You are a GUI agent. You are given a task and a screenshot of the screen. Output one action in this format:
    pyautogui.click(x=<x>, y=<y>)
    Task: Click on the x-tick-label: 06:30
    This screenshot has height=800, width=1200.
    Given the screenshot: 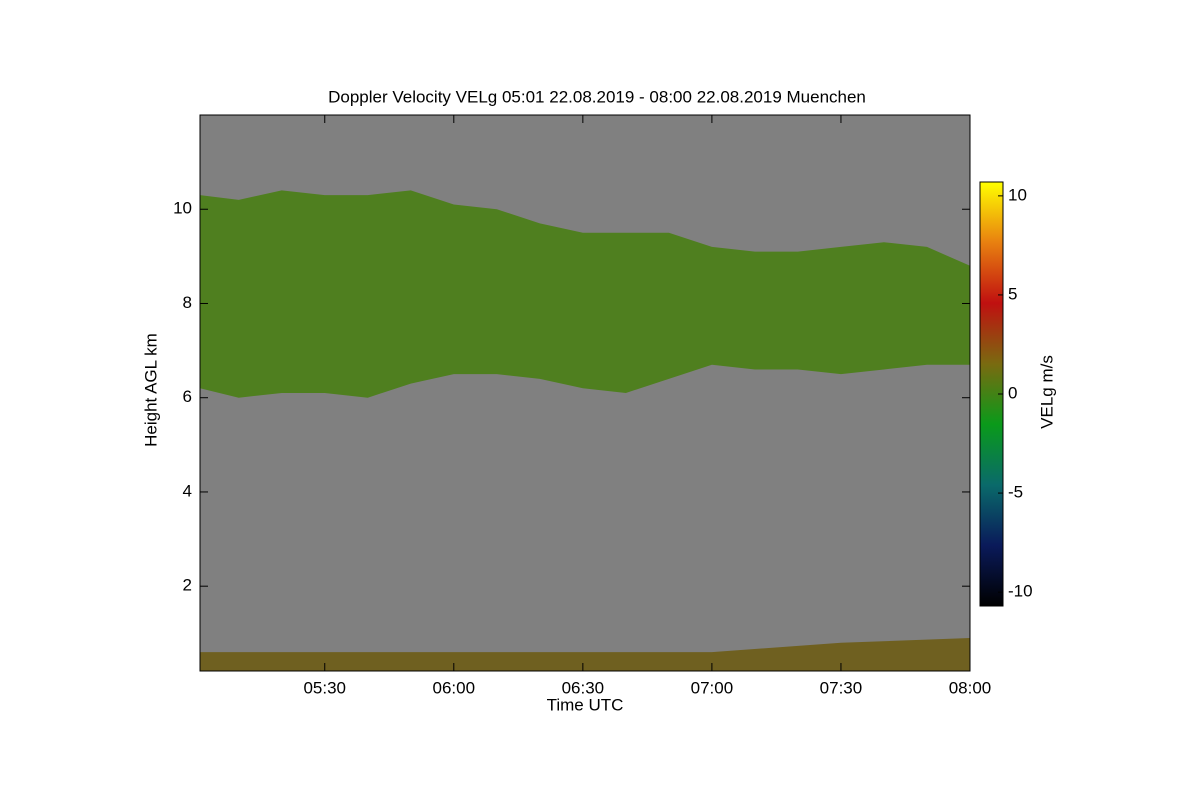 What is the action you would take?
    pyautogui.click(x=583, y=687)
    